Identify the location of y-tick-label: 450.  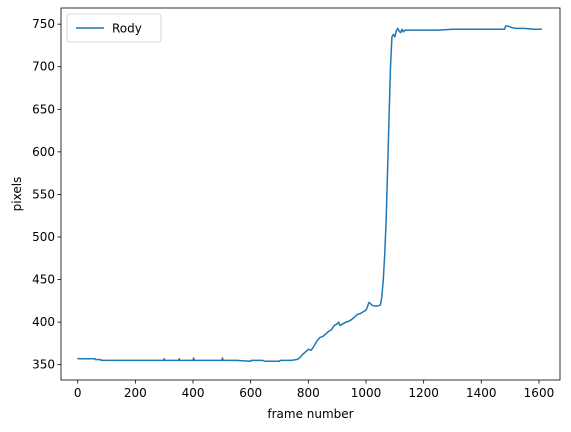
(43, 280).